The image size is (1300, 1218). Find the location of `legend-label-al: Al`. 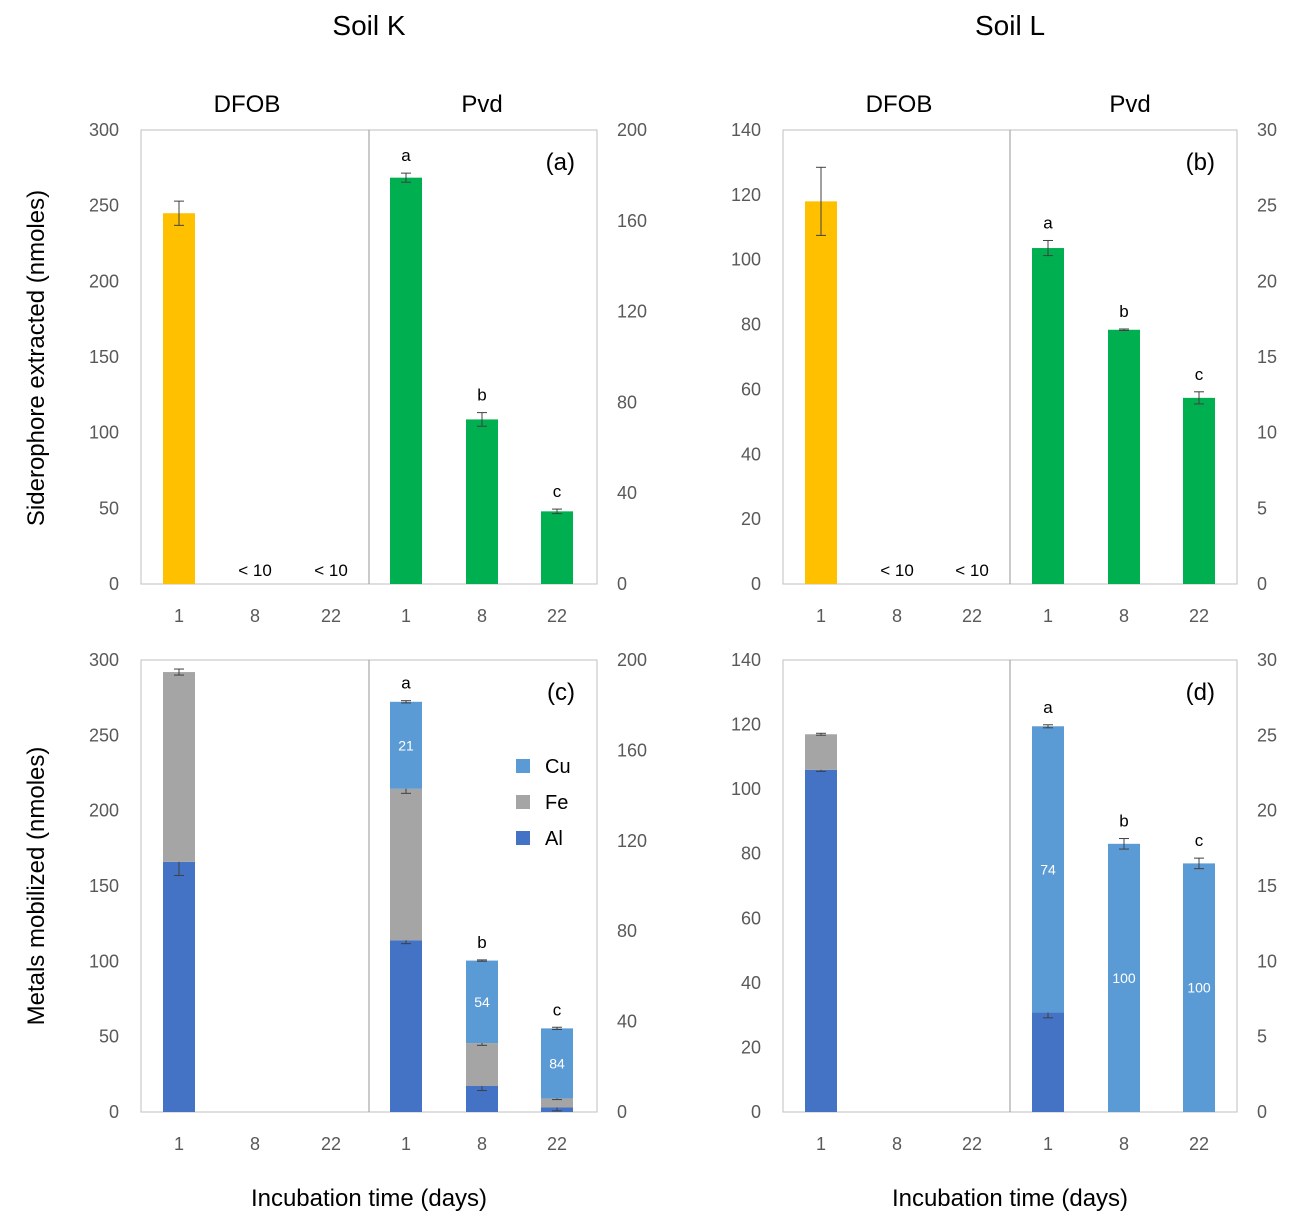

legend-label-al: Al is located at coordinates (554, 839).